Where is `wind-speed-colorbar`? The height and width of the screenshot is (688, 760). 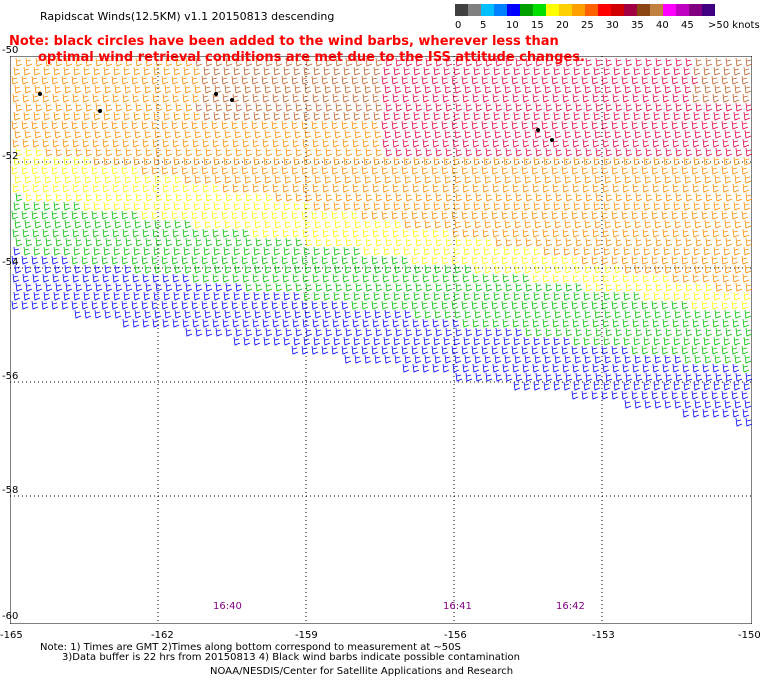 wind-speed-colorbar is located at coordinates (585, 10).